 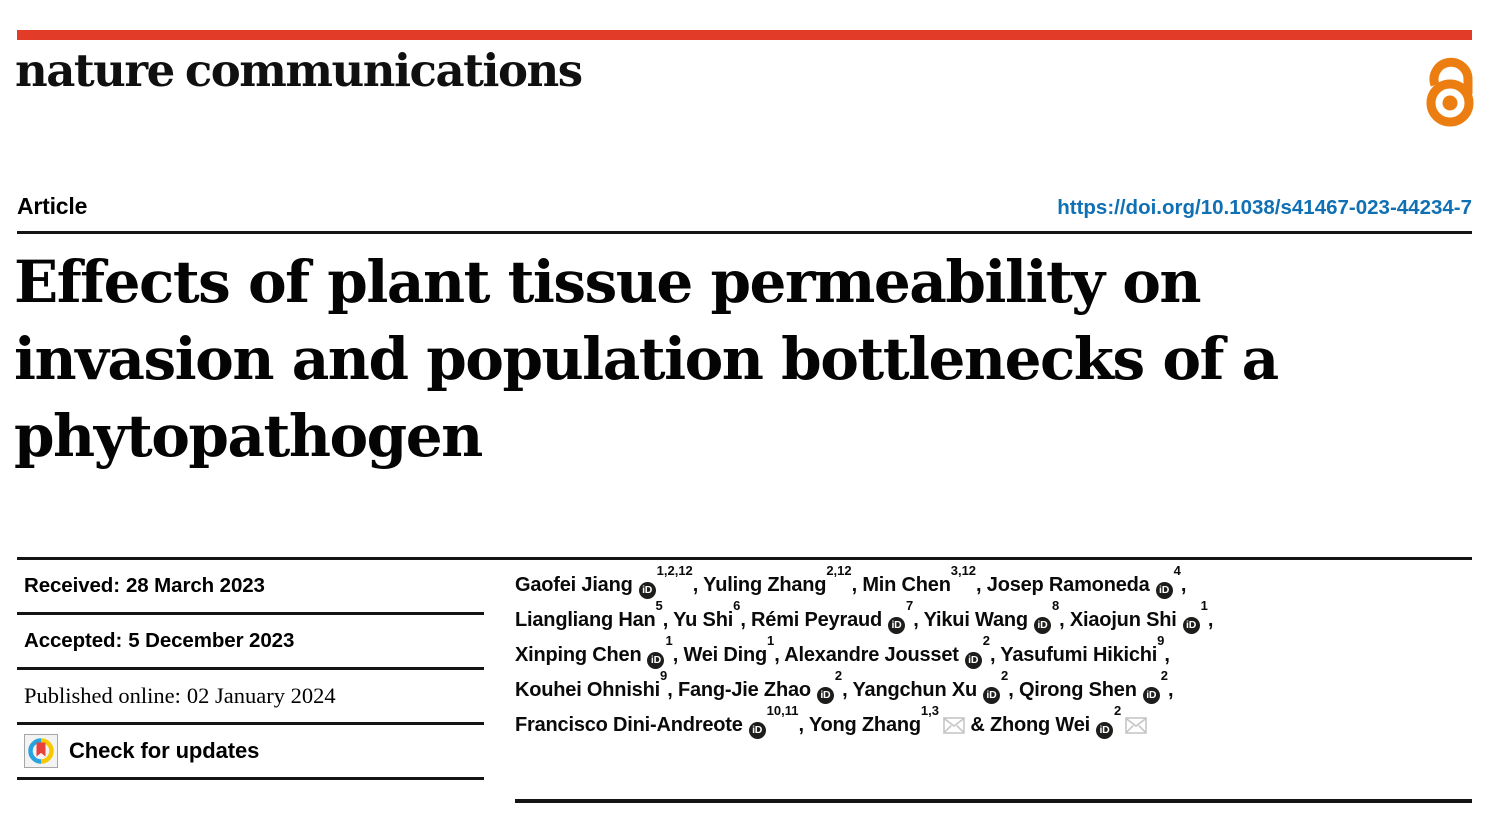 What do you see at coordinates (594, 651) in the screenshot?
I see `author-name: Xinping Chen iD1` at bounding box center [594, 651].